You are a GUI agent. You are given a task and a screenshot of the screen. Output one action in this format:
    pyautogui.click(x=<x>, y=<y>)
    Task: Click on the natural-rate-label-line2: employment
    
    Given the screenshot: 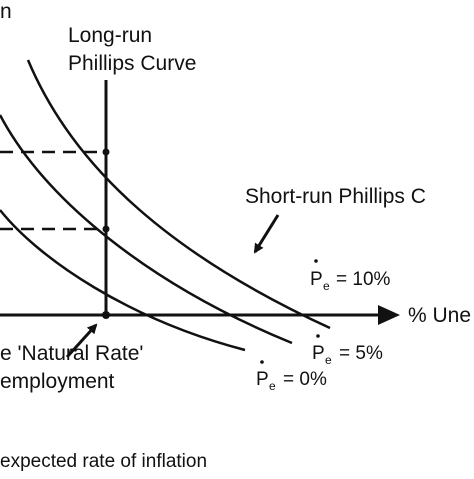 What is the action you would take?
    pyautogui.click(x=57, y=381)
    